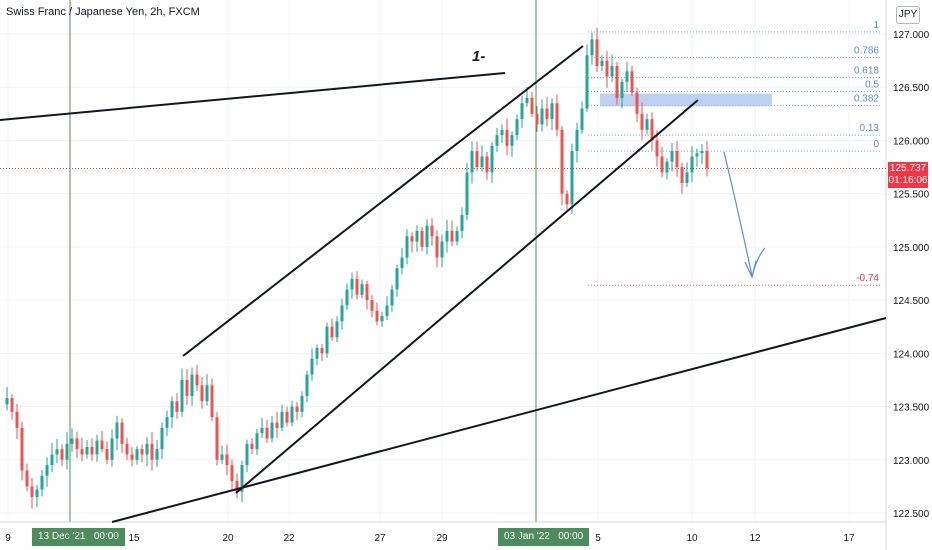  I want to click on projection-arrowhead, so click(750, 269).